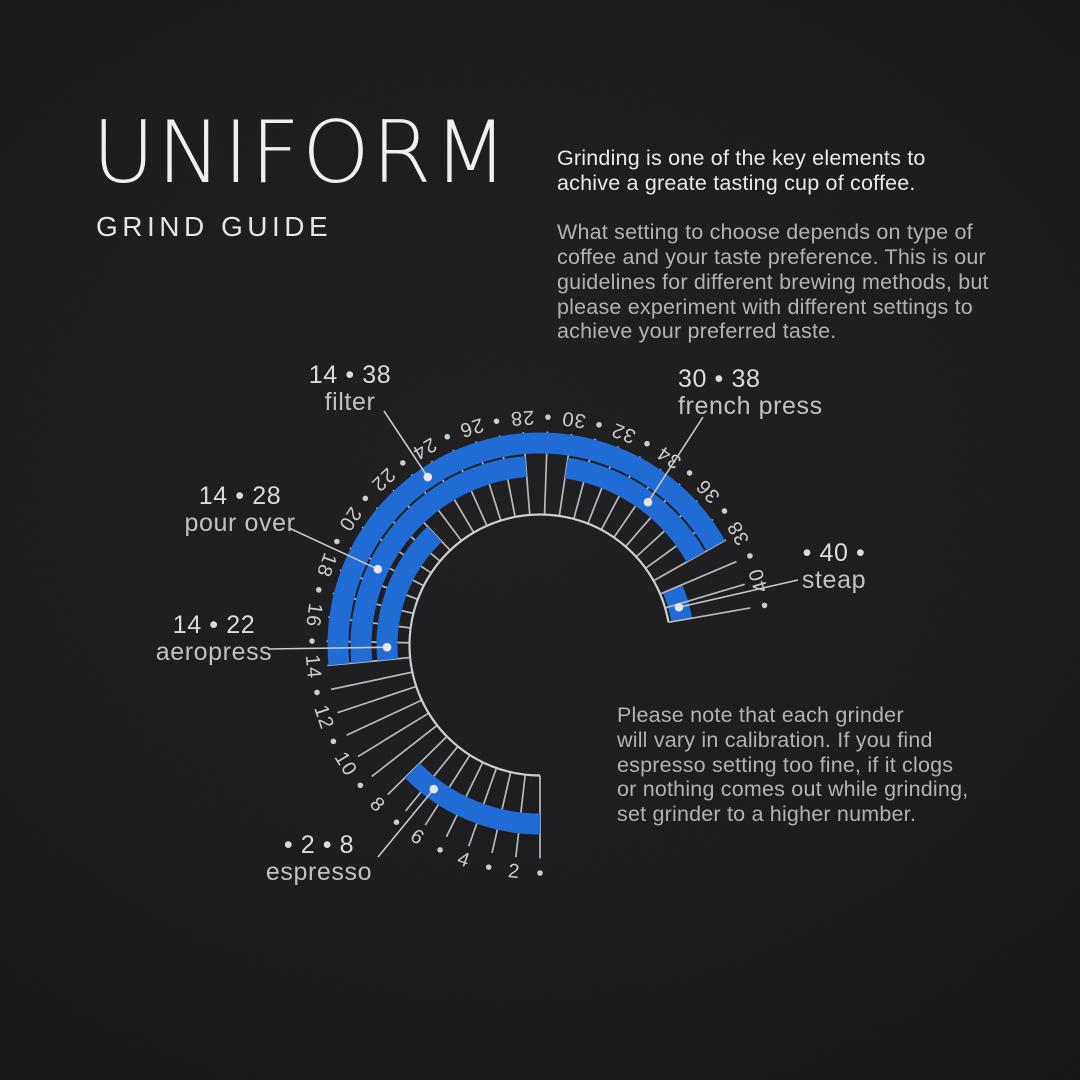  I want to click on method-name: pour over, so click(240, 523).